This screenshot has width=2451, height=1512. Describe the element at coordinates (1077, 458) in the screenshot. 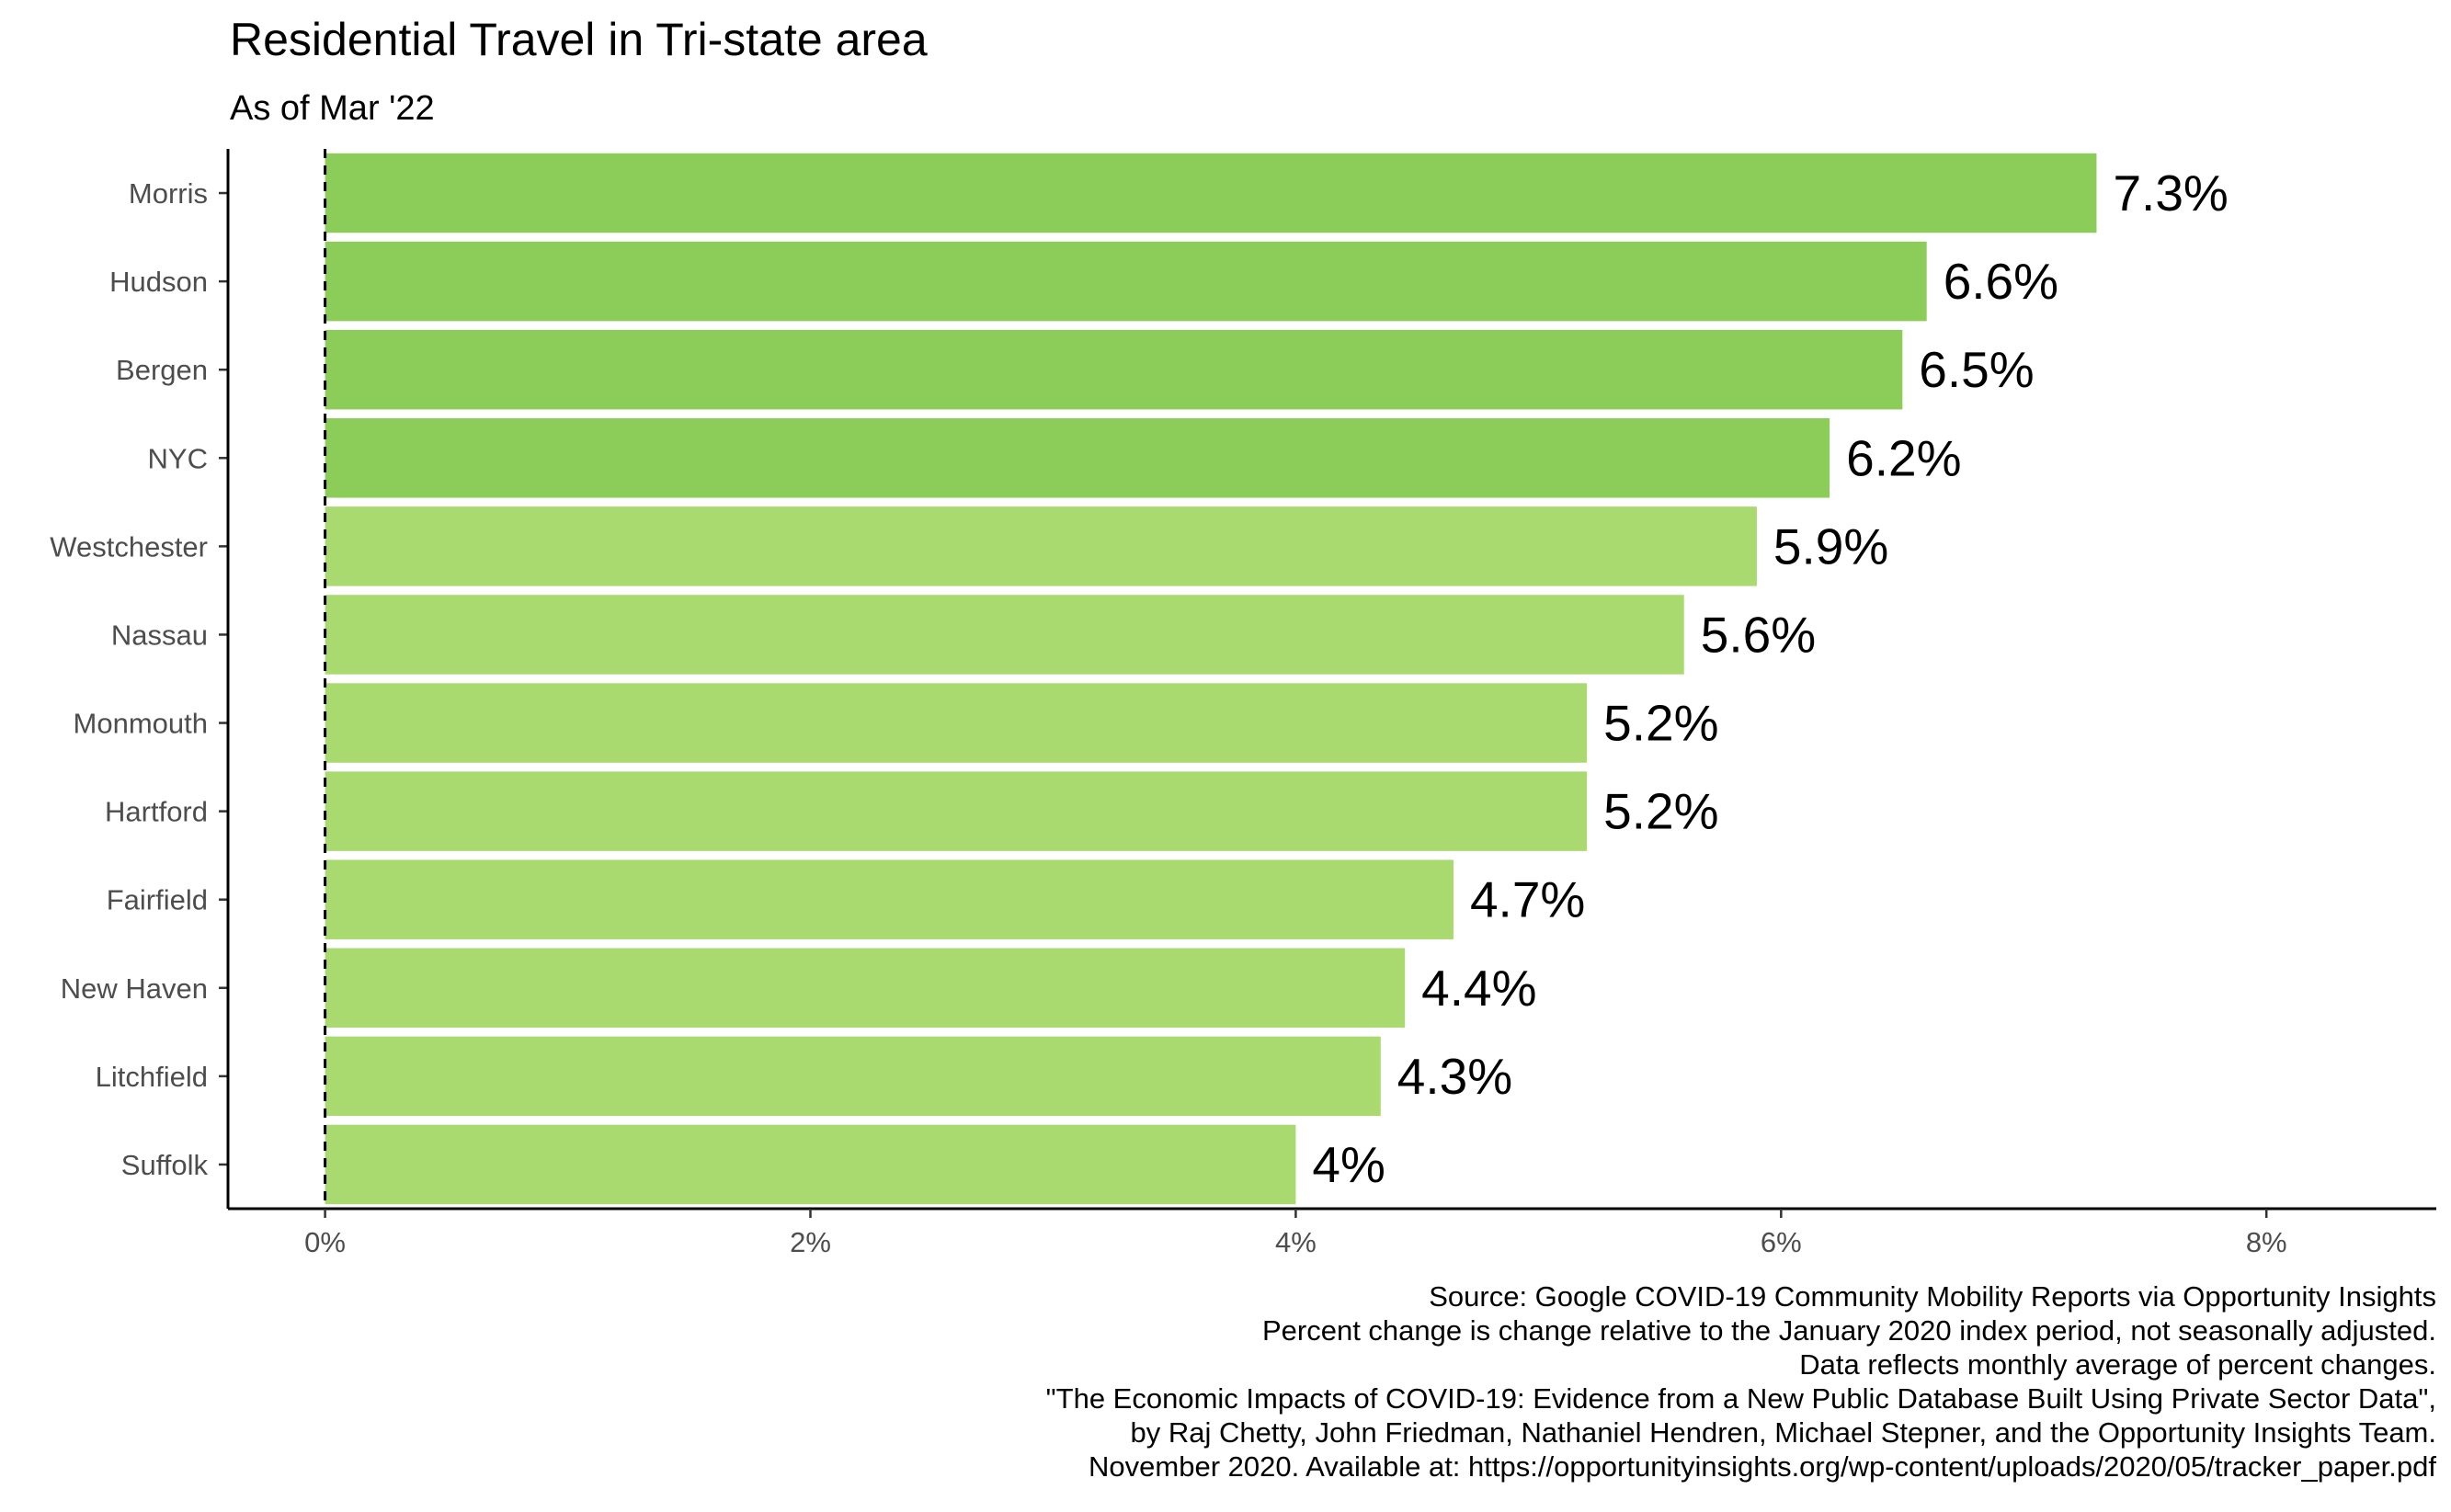

I see `bar-nyc` at that location.